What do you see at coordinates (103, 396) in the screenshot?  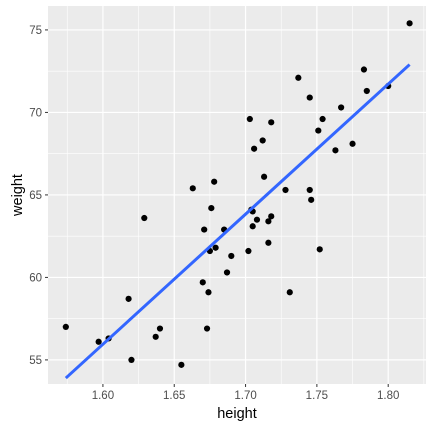 I see `x-tick-label: 1.60` at bounding box center [103, 396].